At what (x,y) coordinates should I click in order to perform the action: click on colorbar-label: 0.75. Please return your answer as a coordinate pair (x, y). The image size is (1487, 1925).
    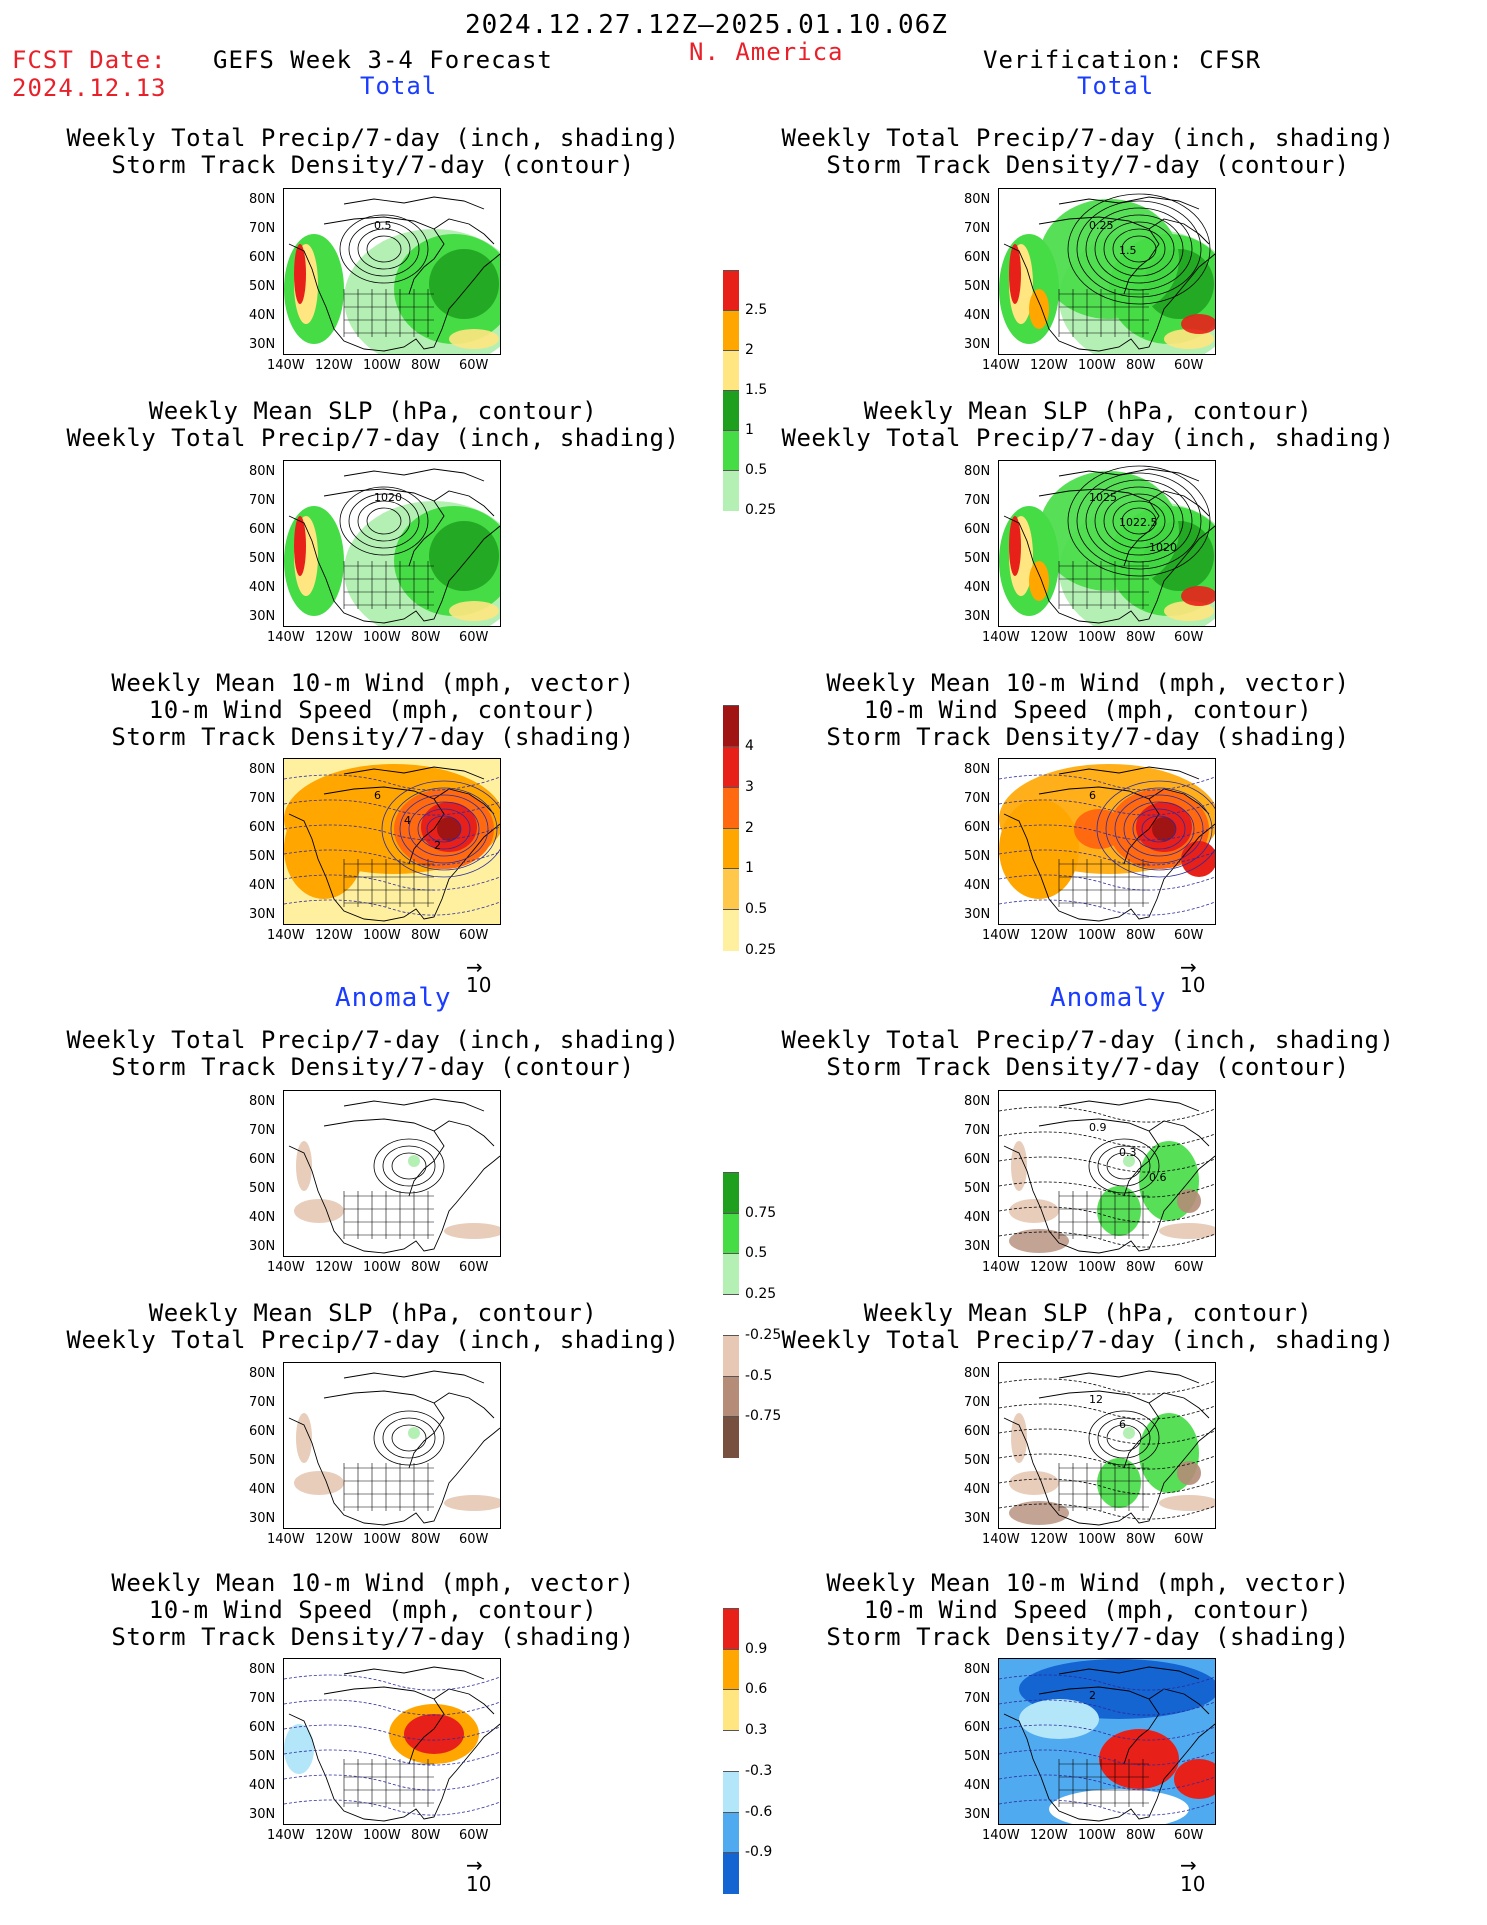
    Looking at the image, I should click on (761, 1212).